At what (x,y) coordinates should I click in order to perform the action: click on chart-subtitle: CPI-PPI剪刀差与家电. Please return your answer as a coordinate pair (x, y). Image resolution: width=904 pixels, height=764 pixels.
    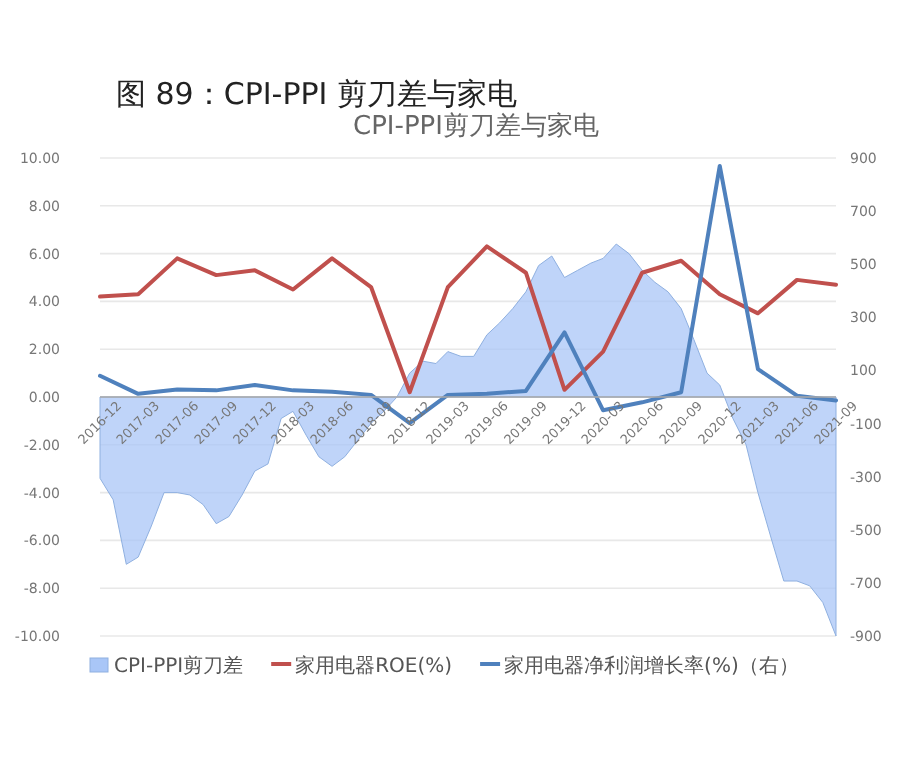
    Looking at the image, I should click on (476, 126).